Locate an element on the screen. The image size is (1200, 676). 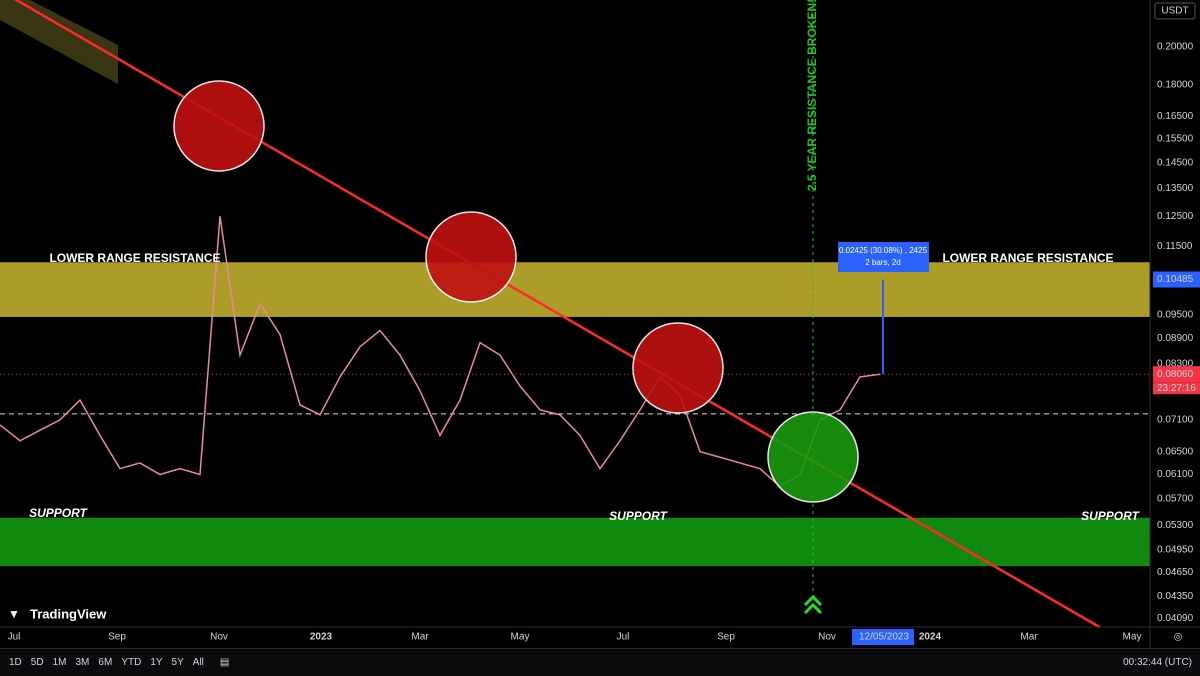
support-zone is located at coordinates (575, 542).